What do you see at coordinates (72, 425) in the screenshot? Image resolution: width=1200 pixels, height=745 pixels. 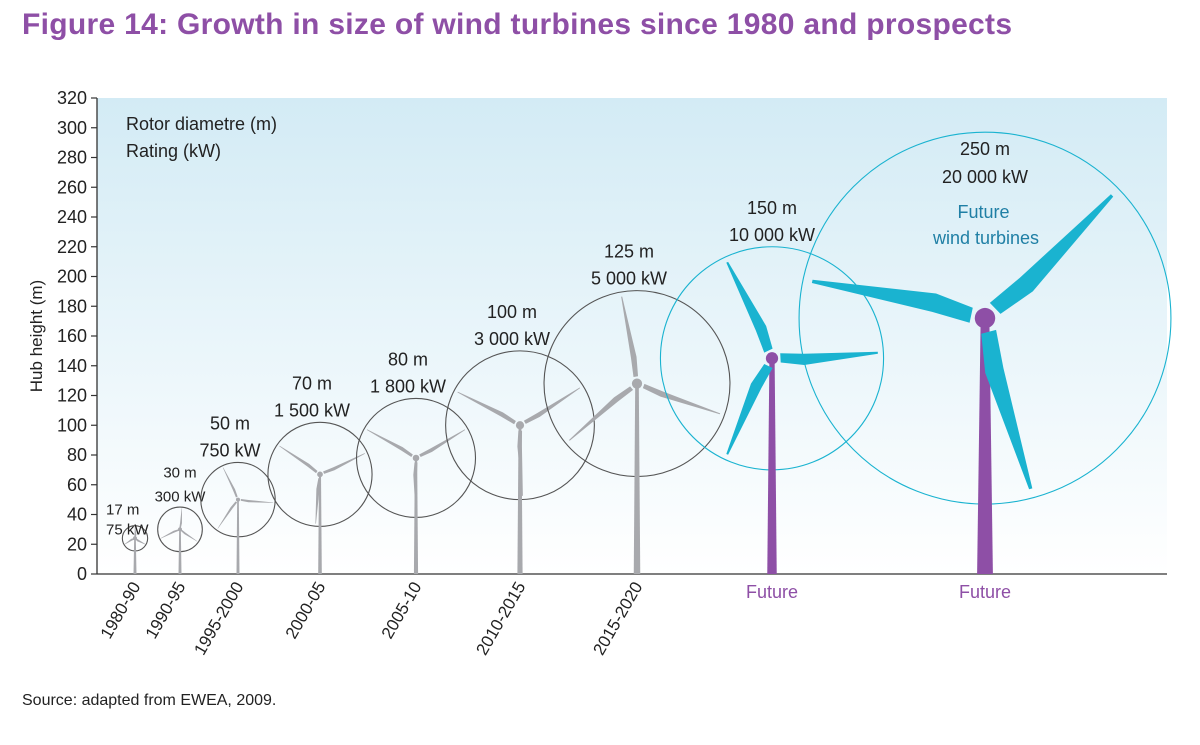 I see `y-tick-label: 100` at bounding box center [72, 425].